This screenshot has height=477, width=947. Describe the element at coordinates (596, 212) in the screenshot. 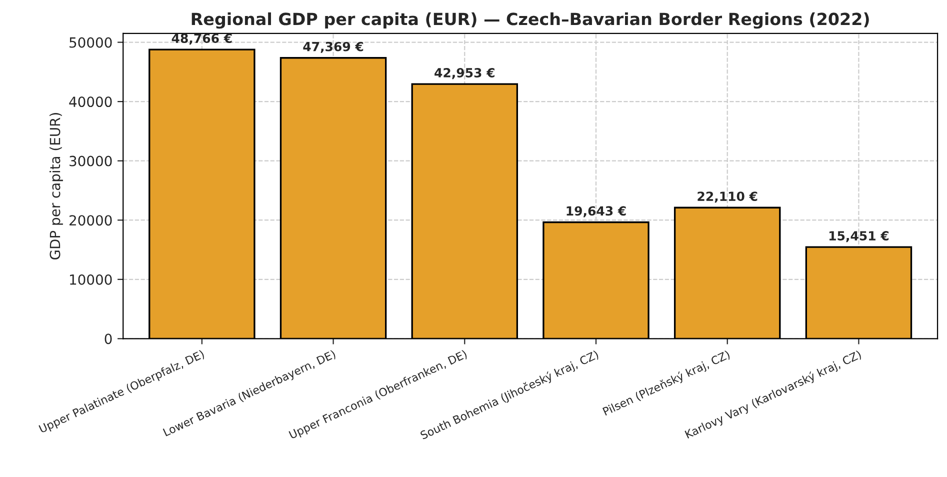

I see `data-label: 19,643 €` at that location.